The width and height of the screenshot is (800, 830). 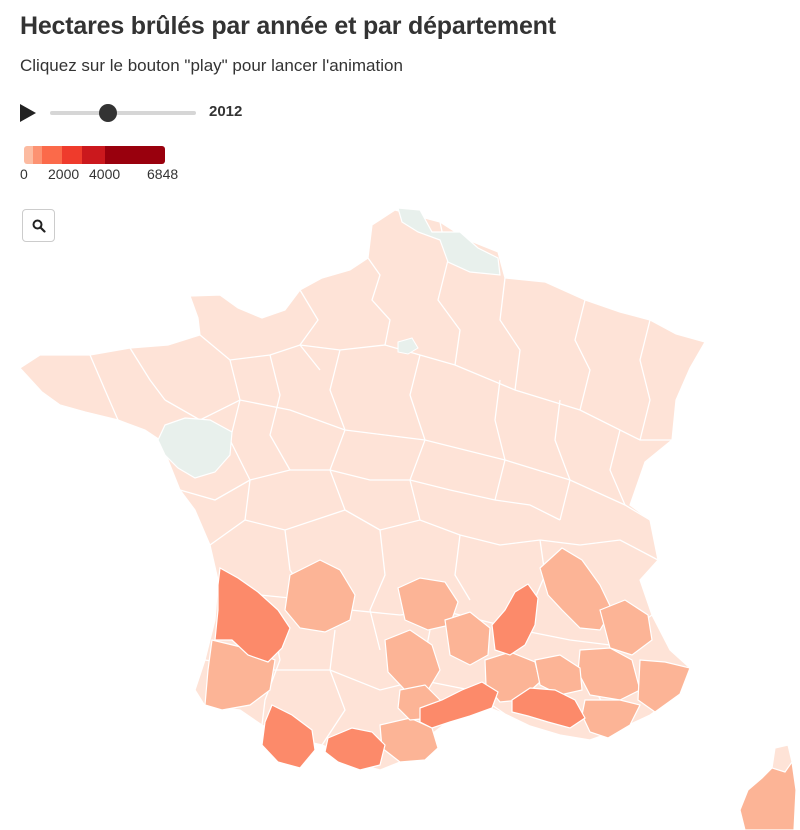 I want to click on dept-haute-loire, so click(x=467, y=638).